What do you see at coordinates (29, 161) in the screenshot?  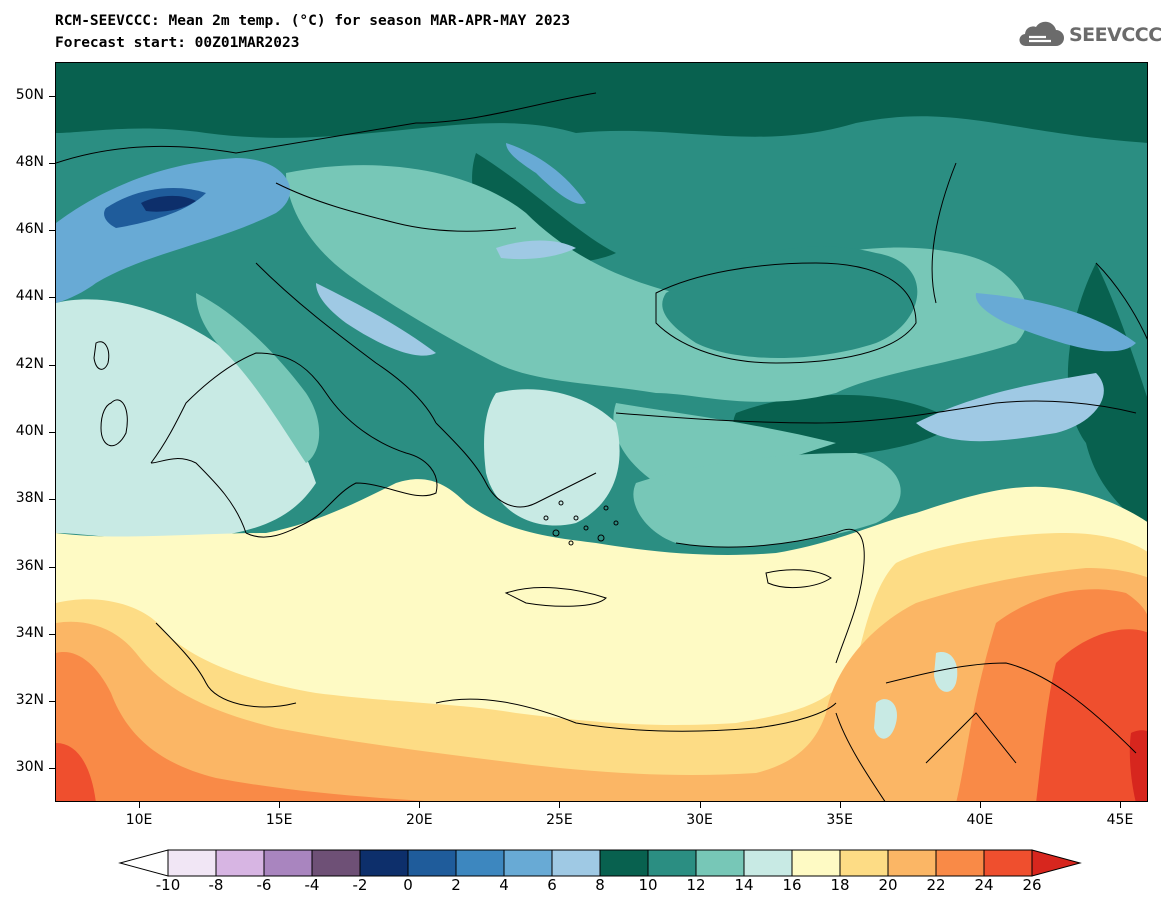 I see `lat-tick-label: 48N` at bounding box center [29, 161].